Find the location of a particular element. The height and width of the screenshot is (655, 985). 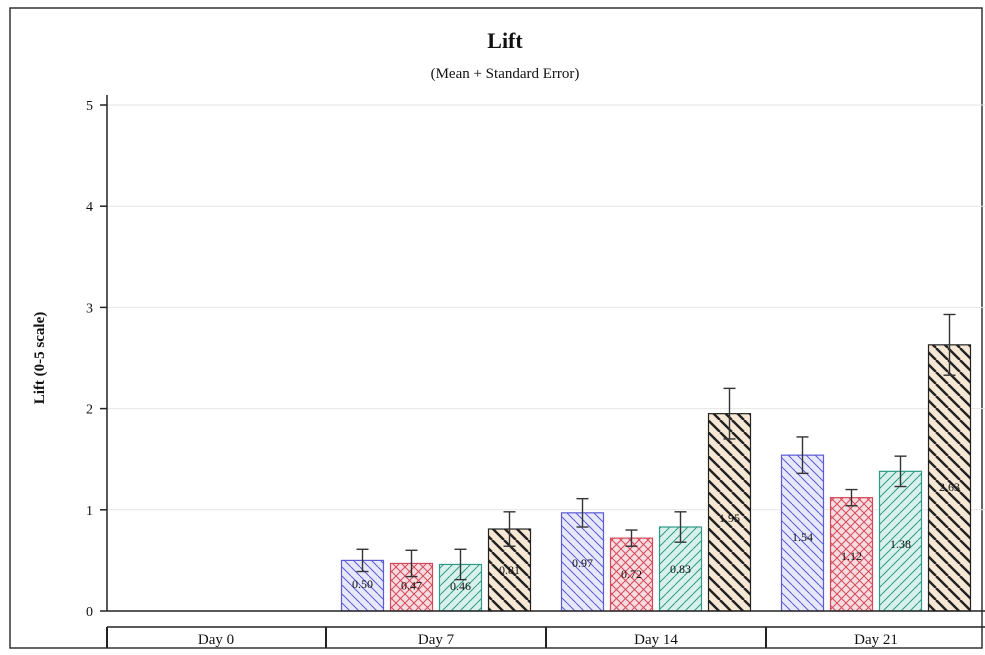

x-category-label: Day 14 is located at coordinates (656, 640).